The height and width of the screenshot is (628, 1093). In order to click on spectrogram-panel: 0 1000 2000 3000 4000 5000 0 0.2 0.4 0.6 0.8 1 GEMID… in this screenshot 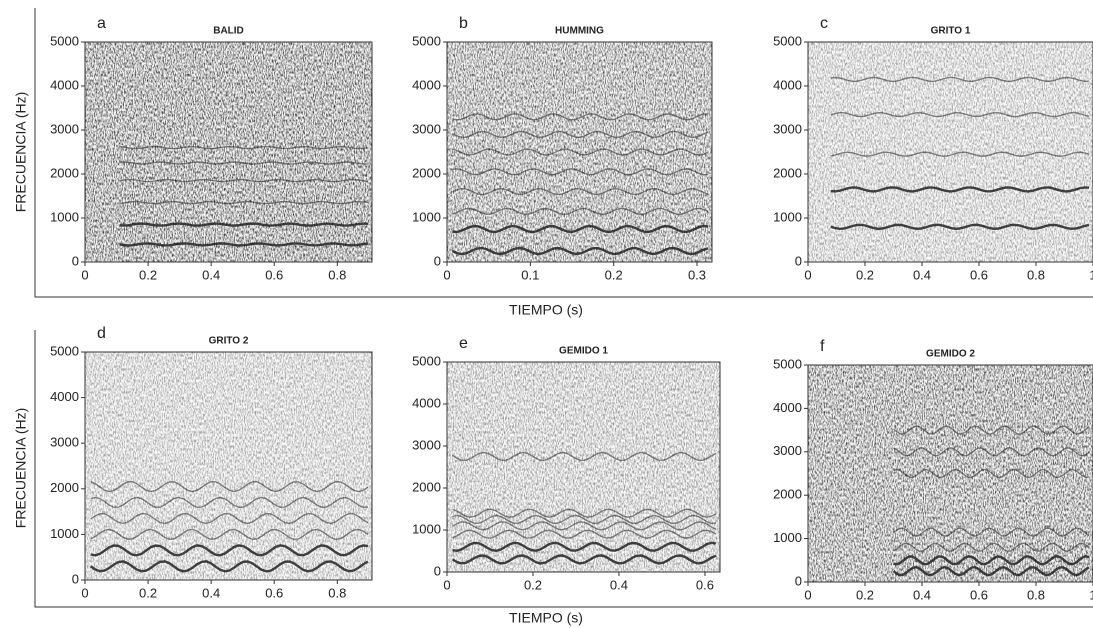, I will do `click(933, 470)`.